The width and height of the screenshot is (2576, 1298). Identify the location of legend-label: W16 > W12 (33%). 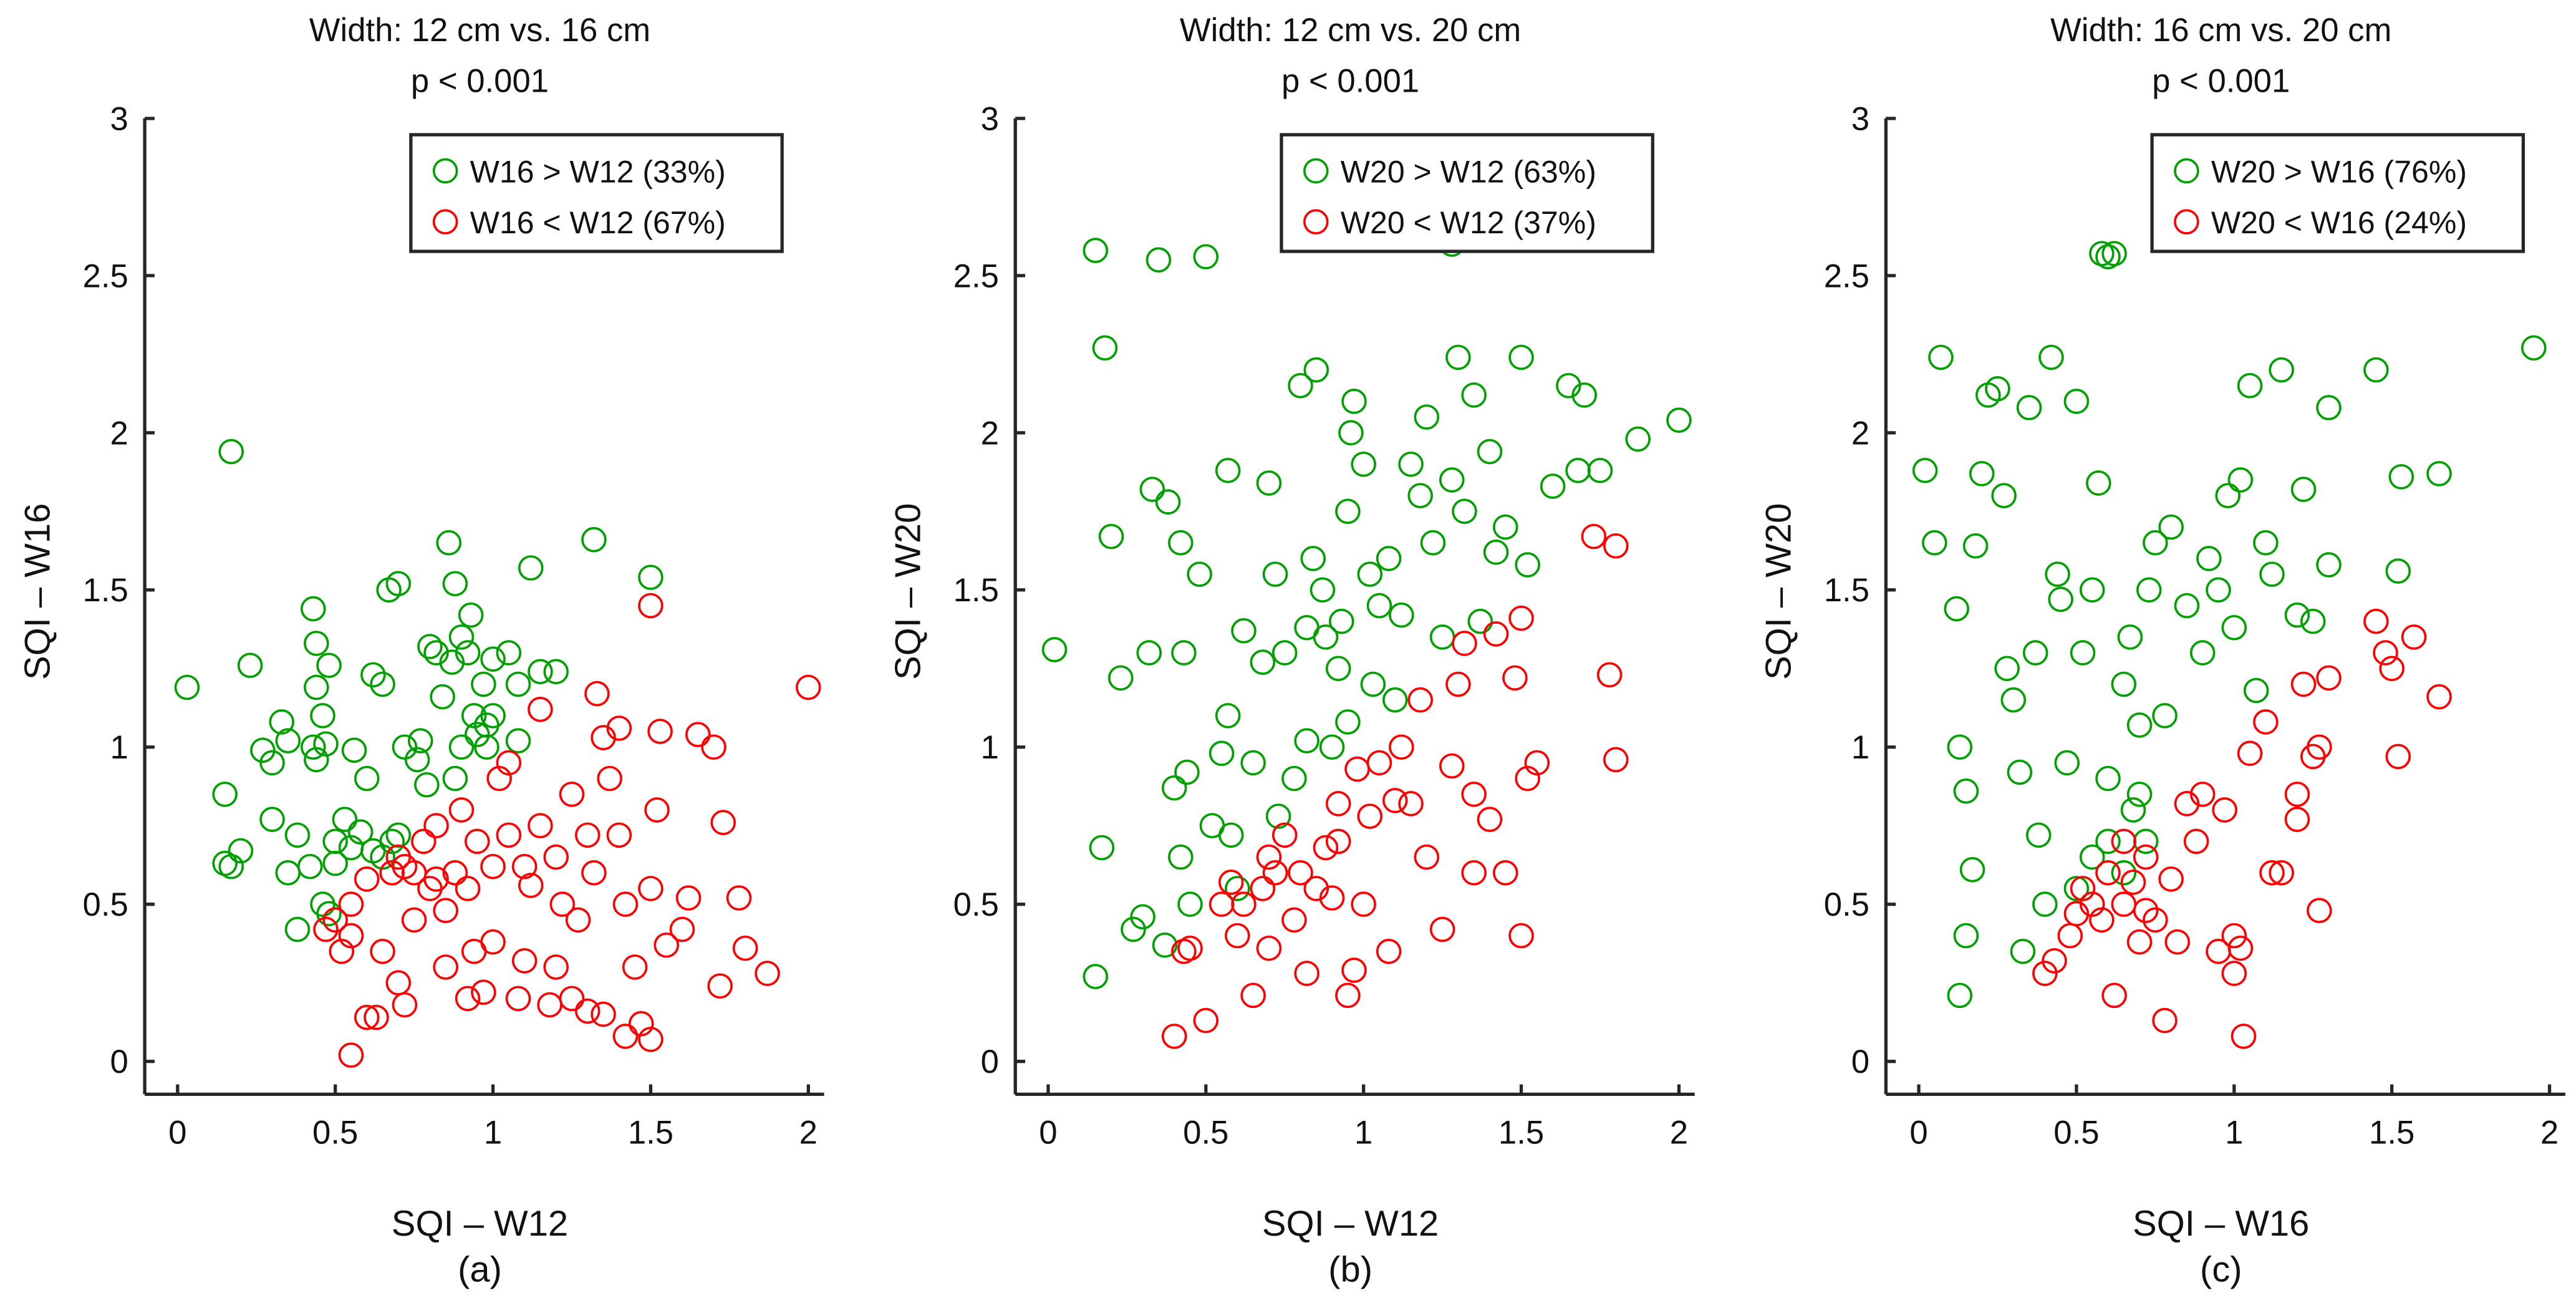
(598, 171).